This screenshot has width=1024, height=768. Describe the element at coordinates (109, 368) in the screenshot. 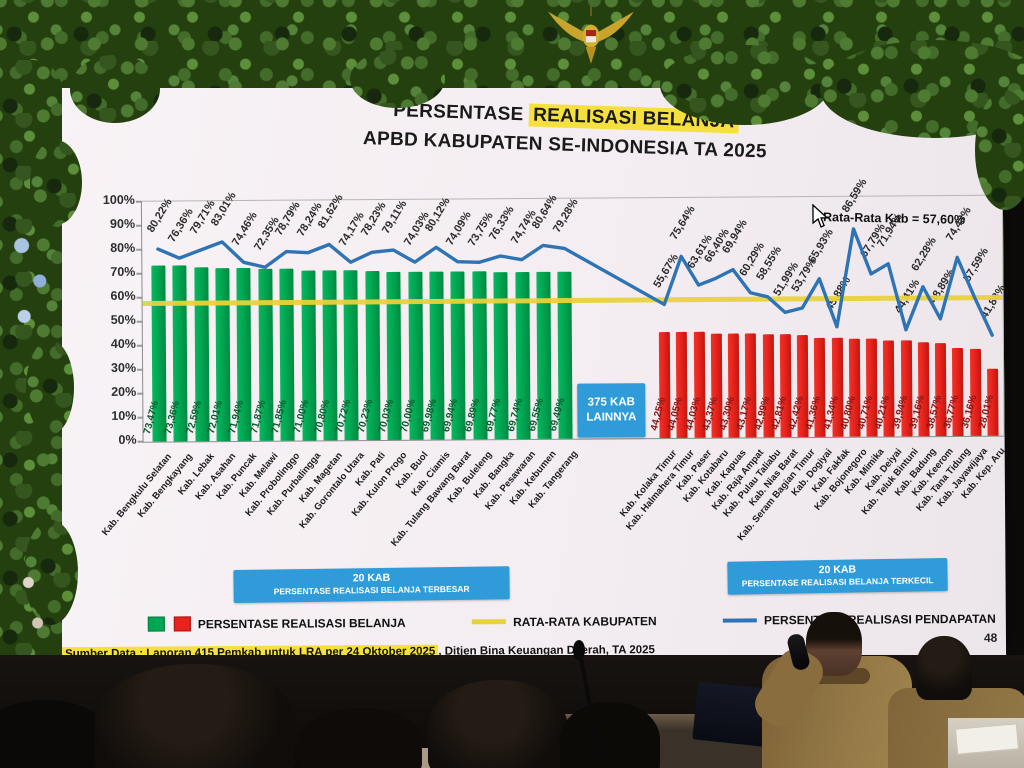

I see `y-tick-label: 30%` at that location.